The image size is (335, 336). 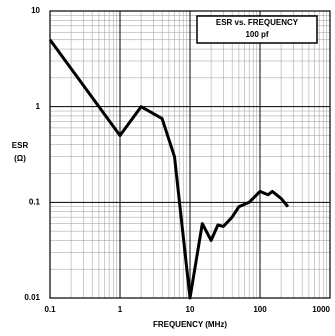 What do you see at coordinates (20, 158) in the screenshot?
I see `y-axis-label: (Ω)` at bounding box center [20, 158].